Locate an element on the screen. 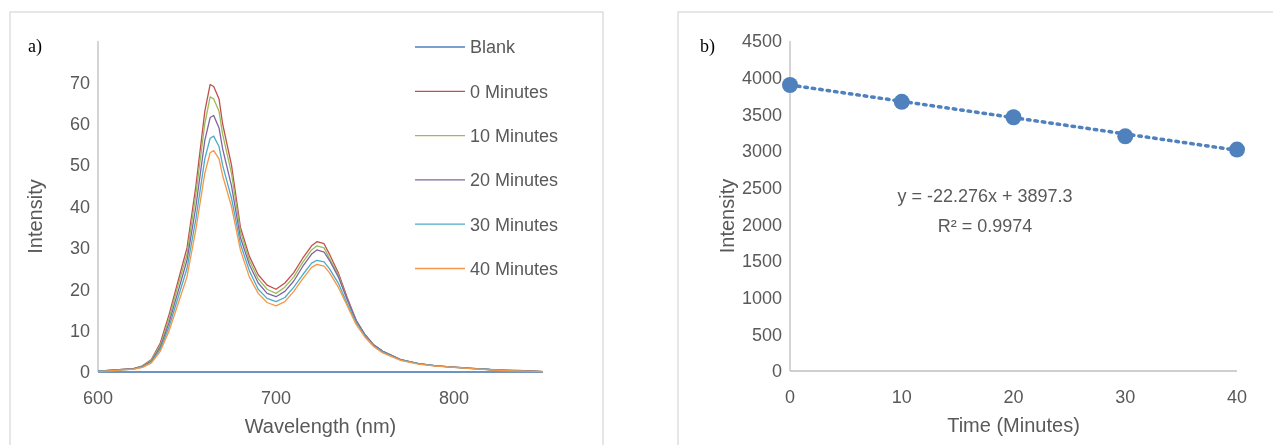 The height and width of the screenshot is (445, 1273). legend-label: Blank is located at coordinates (493, 47).